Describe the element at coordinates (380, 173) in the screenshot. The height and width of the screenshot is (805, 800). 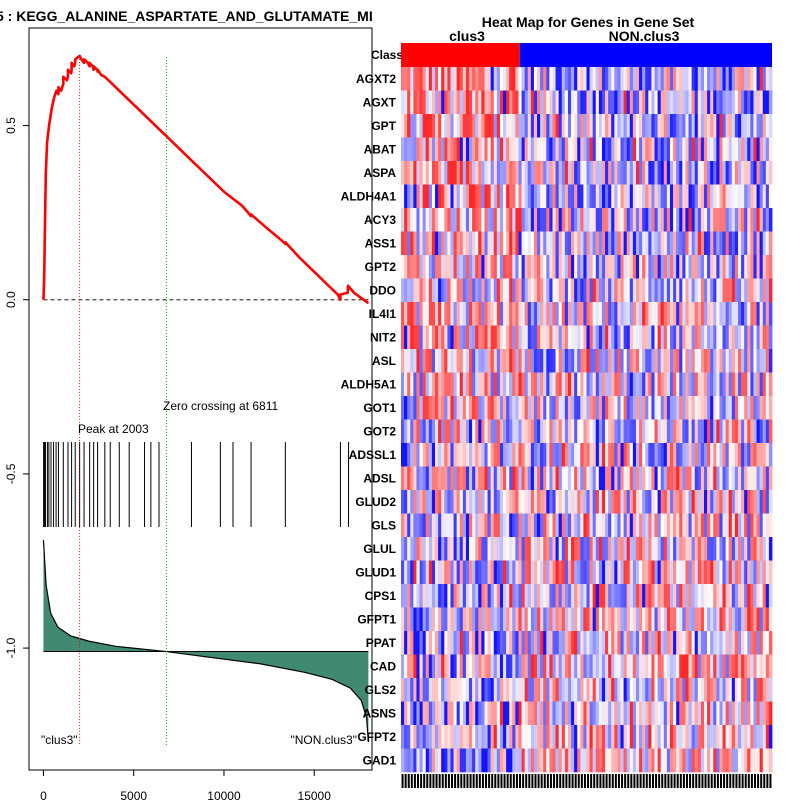
I see `gene-label: ASPA` at that location.